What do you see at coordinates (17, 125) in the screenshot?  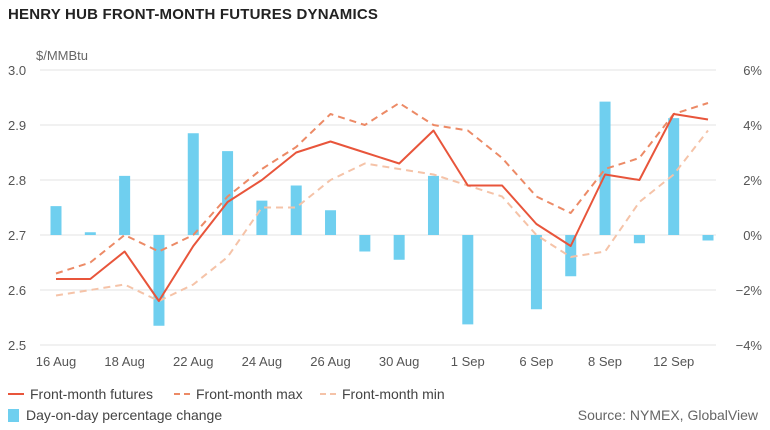 I see `y-left-tick-label: 2.9` at bounding box center [17, 125].